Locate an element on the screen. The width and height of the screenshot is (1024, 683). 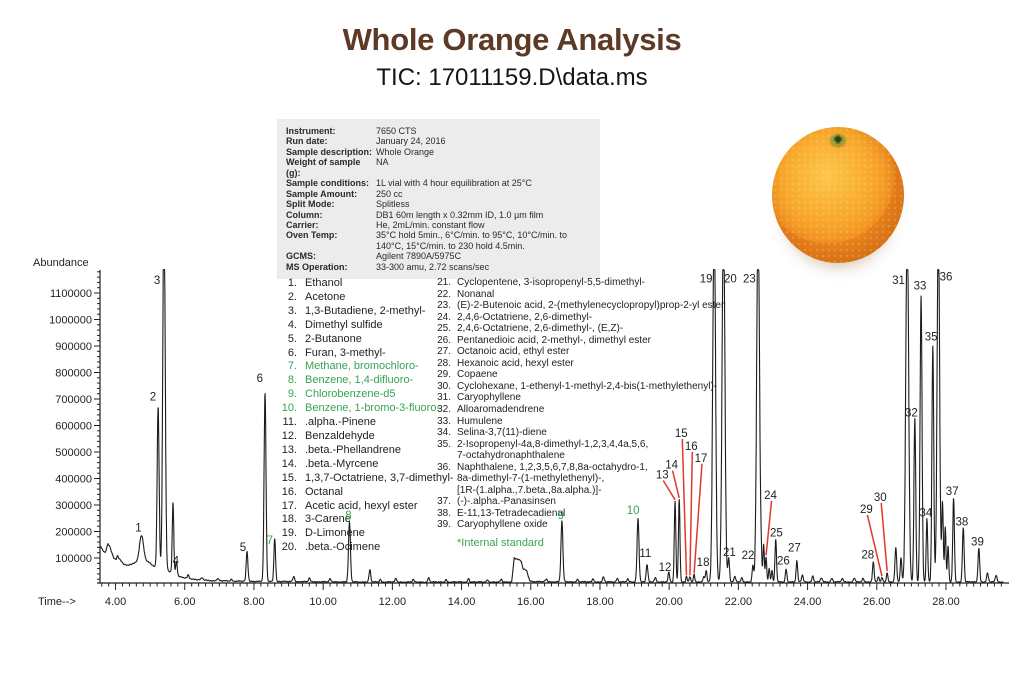
compound-number: 22. is located at coordinates (444, 294).